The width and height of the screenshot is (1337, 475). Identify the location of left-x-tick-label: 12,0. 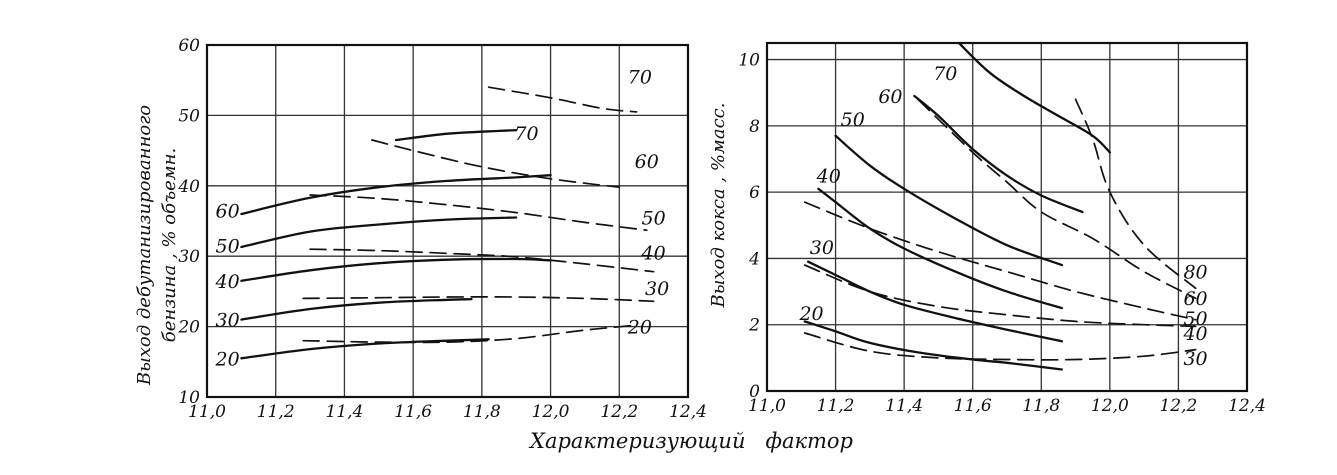
(551, 412).